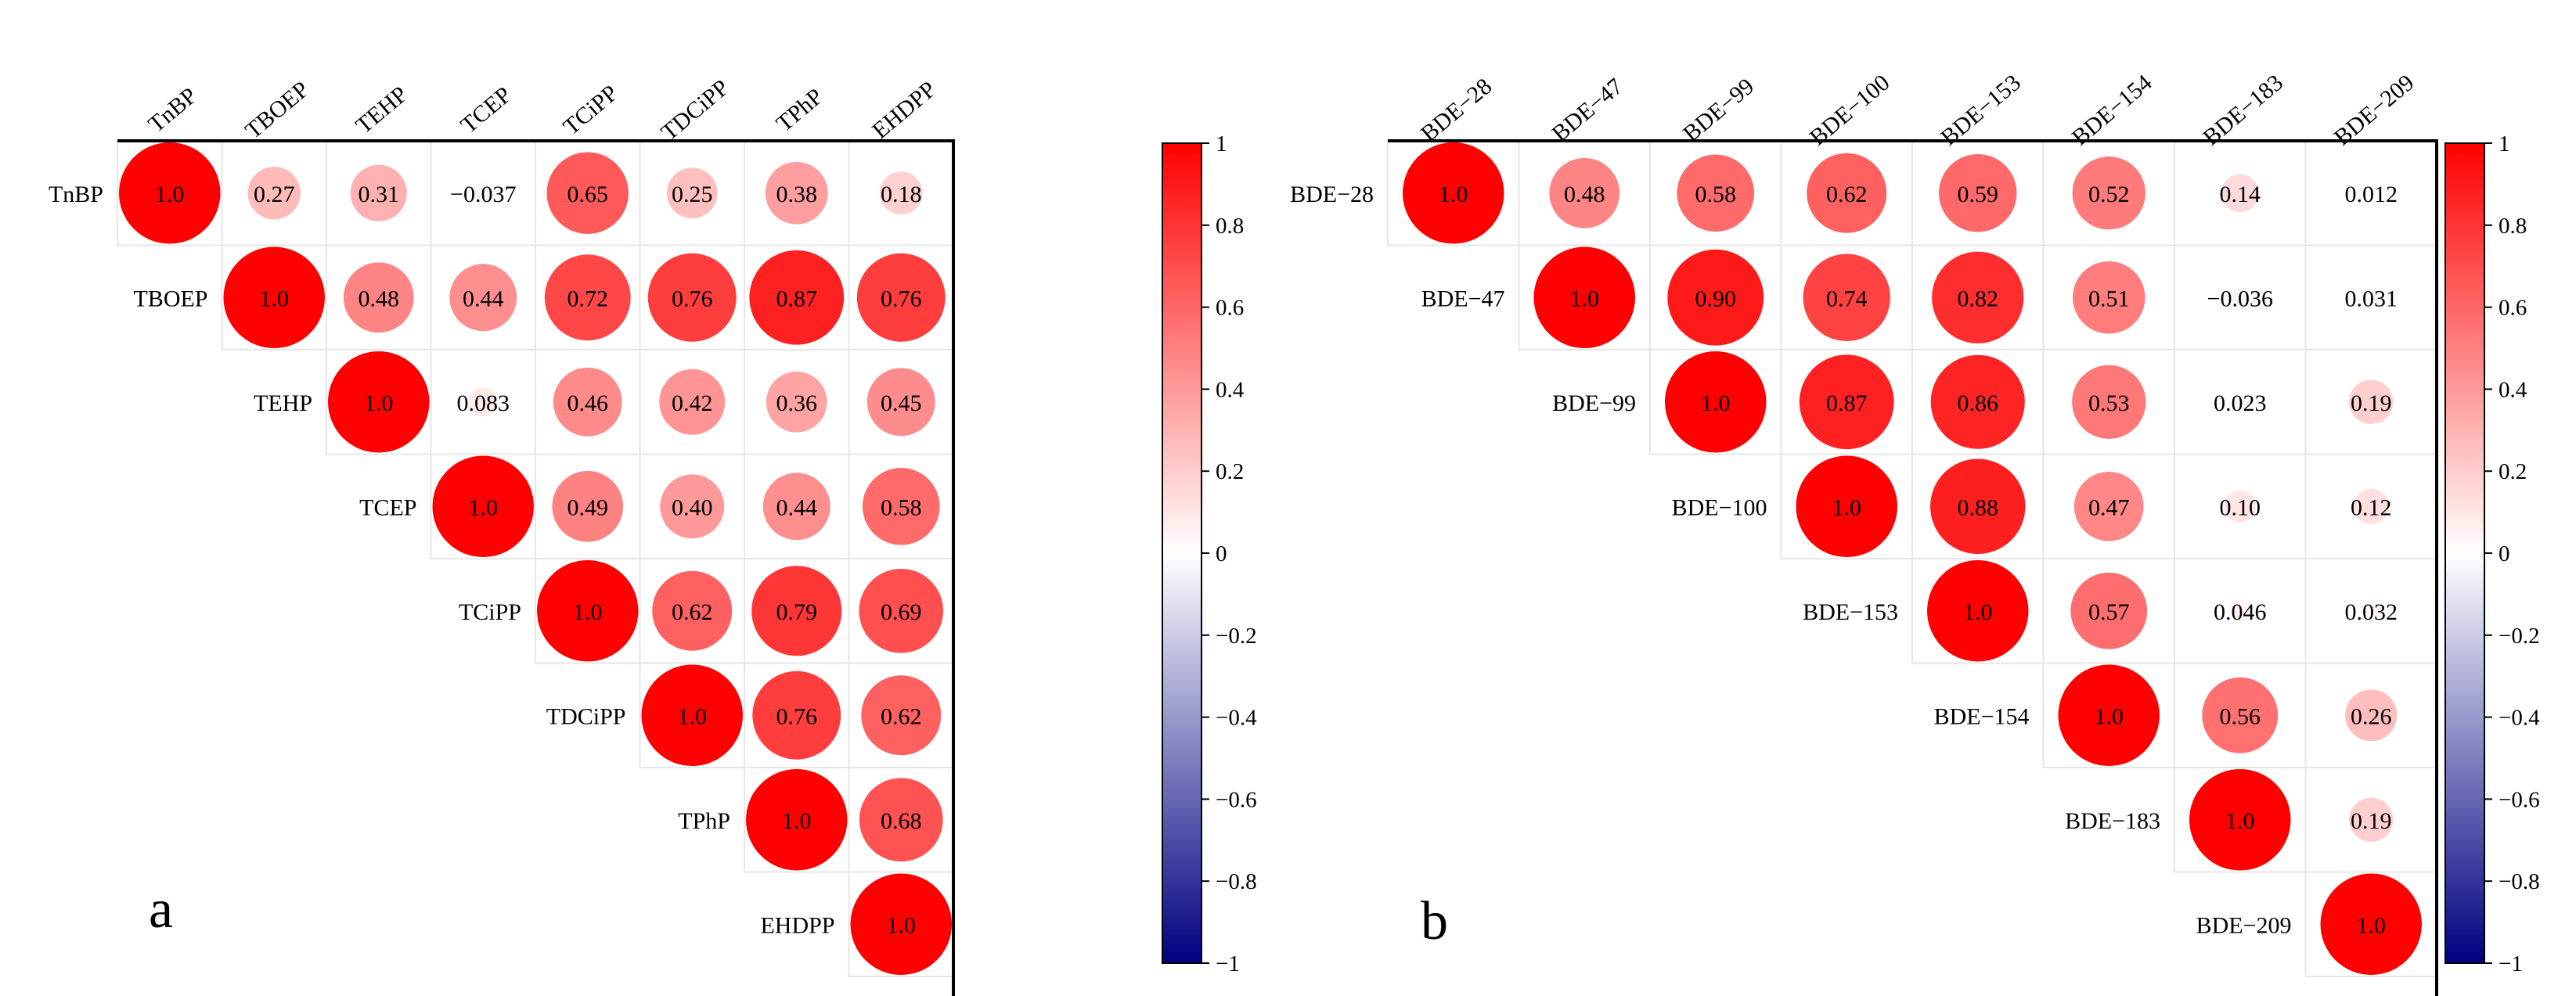  Describe the element at coordinates (2240, 716) in the screenshot. I see `correlation-value: 0.56` at that location.